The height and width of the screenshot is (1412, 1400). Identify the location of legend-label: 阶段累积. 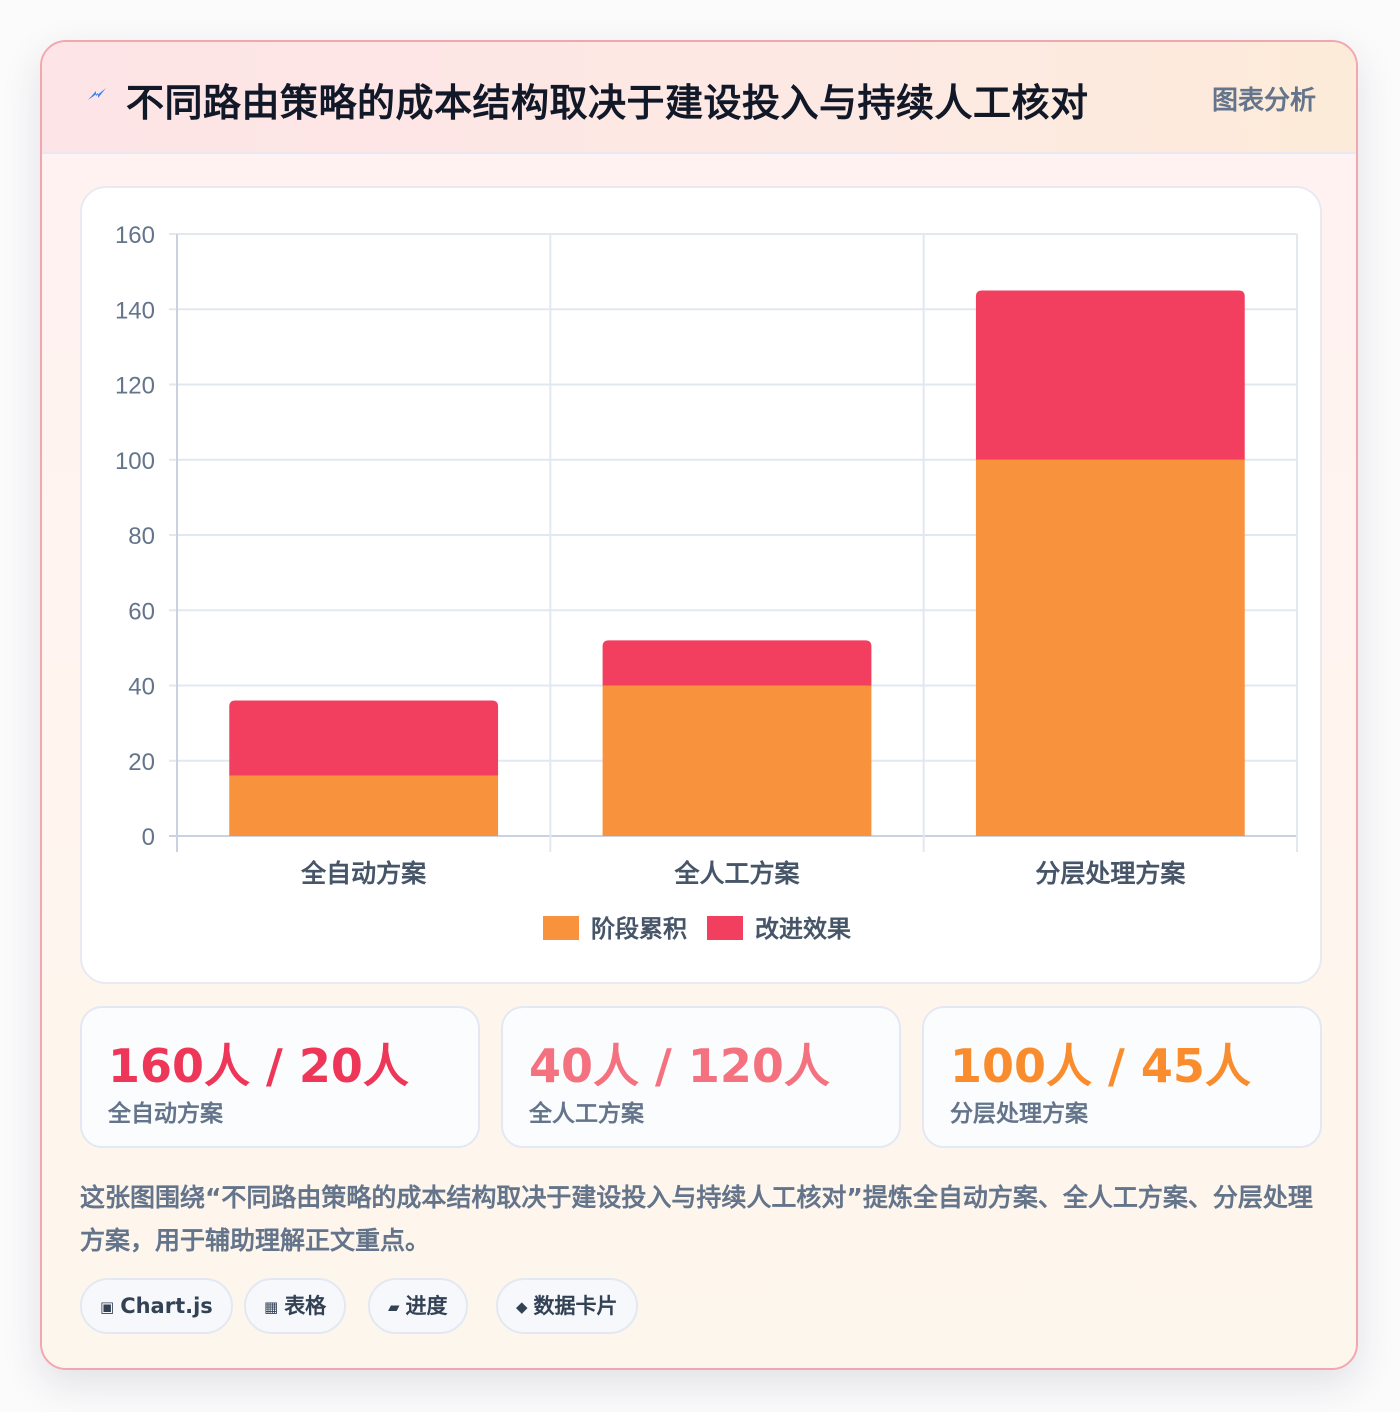
(639, 929).